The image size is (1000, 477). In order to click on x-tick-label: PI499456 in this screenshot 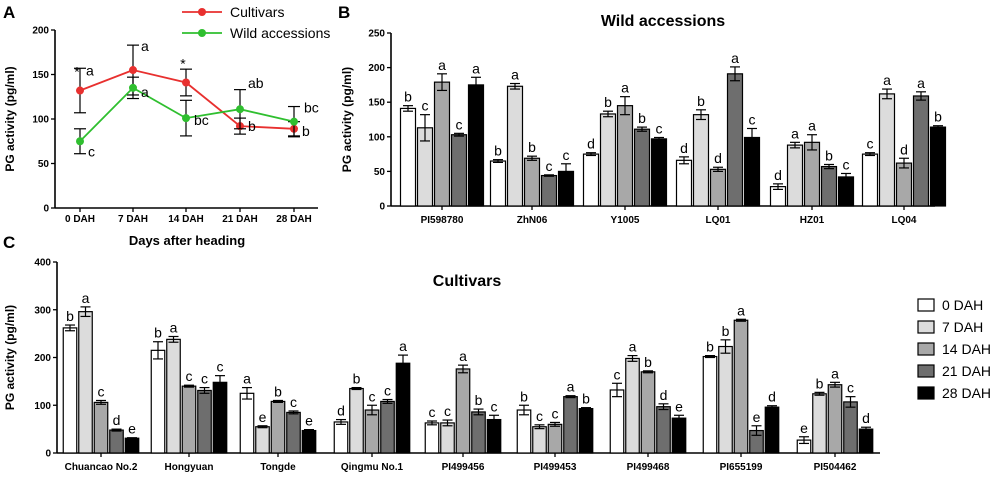, I will do `click(463, 467)`.